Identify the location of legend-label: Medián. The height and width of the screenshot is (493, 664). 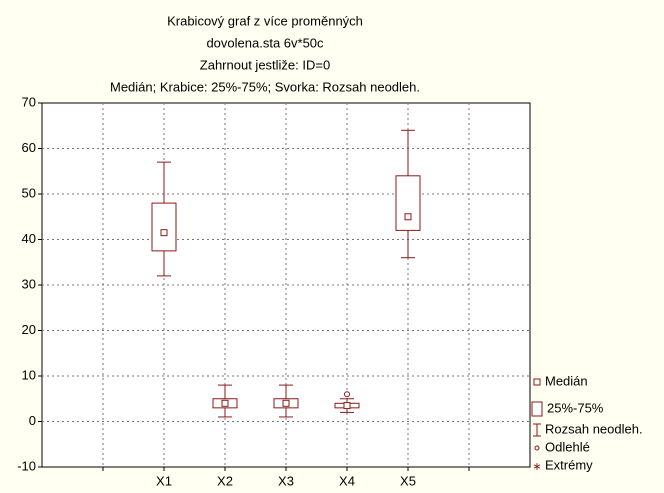
(566, 380).